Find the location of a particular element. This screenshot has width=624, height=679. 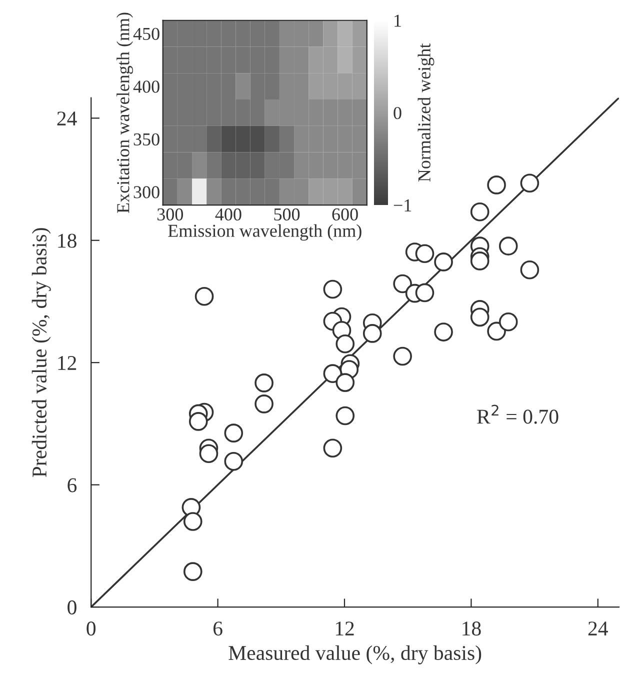

x-tick-label: 500 is located at coordinates (287, 214).